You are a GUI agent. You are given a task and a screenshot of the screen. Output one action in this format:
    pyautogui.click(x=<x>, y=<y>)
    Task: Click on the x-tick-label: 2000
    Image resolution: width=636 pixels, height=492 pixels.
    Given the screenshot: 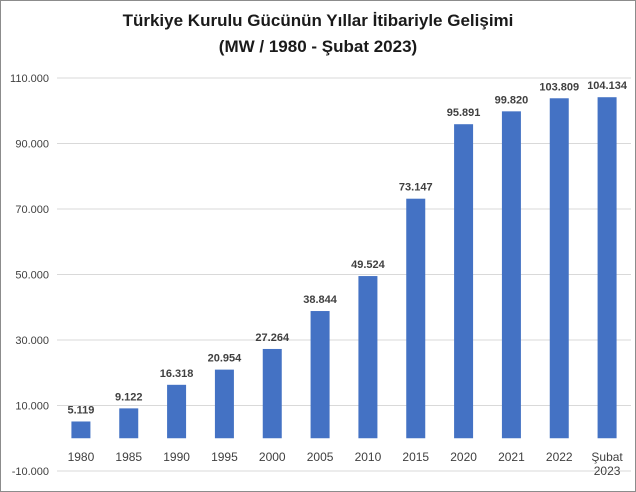 What is the action you would take?
    pyautogui.click(x=272, y=457)
    